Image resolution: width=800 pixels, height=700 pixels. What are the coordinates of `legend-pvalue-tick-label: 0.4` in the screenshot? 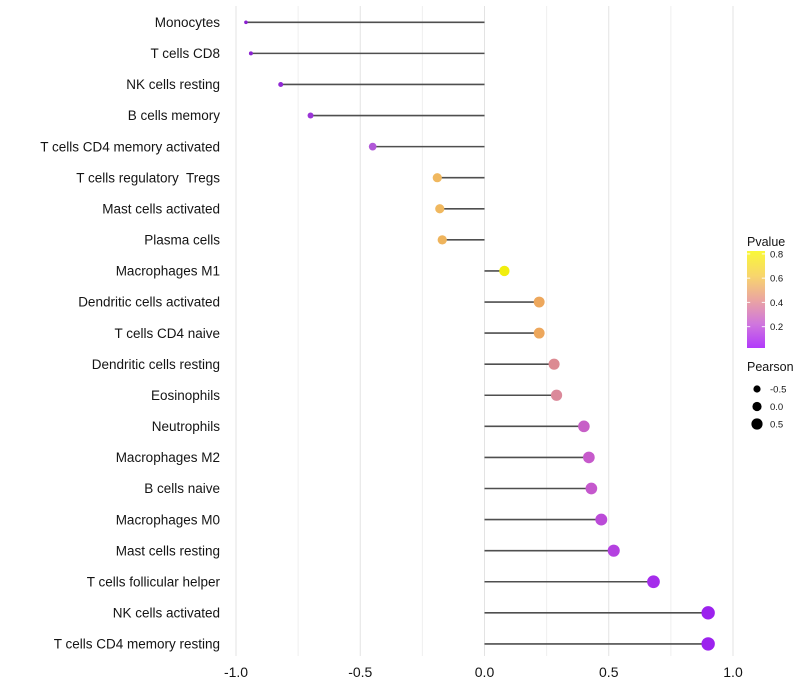 It's located at (776, 303).